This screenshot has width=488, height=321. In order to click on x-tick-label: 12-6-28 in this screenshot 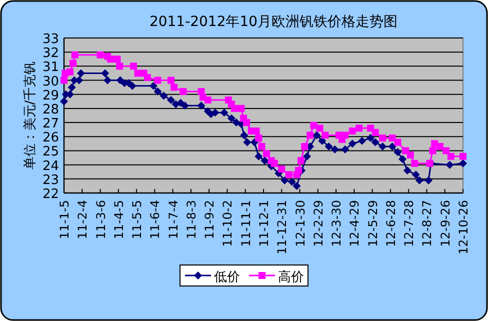, I will do `click(391, 223)`.